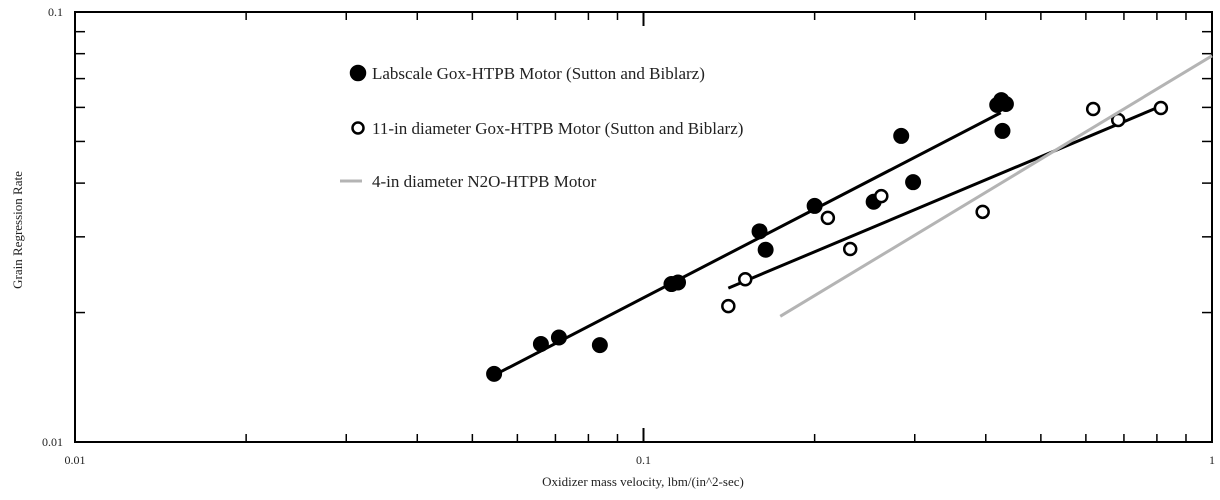 The image size is (1220, 500). I want to click on x-tick-label: 0.01, so click(75, 460).